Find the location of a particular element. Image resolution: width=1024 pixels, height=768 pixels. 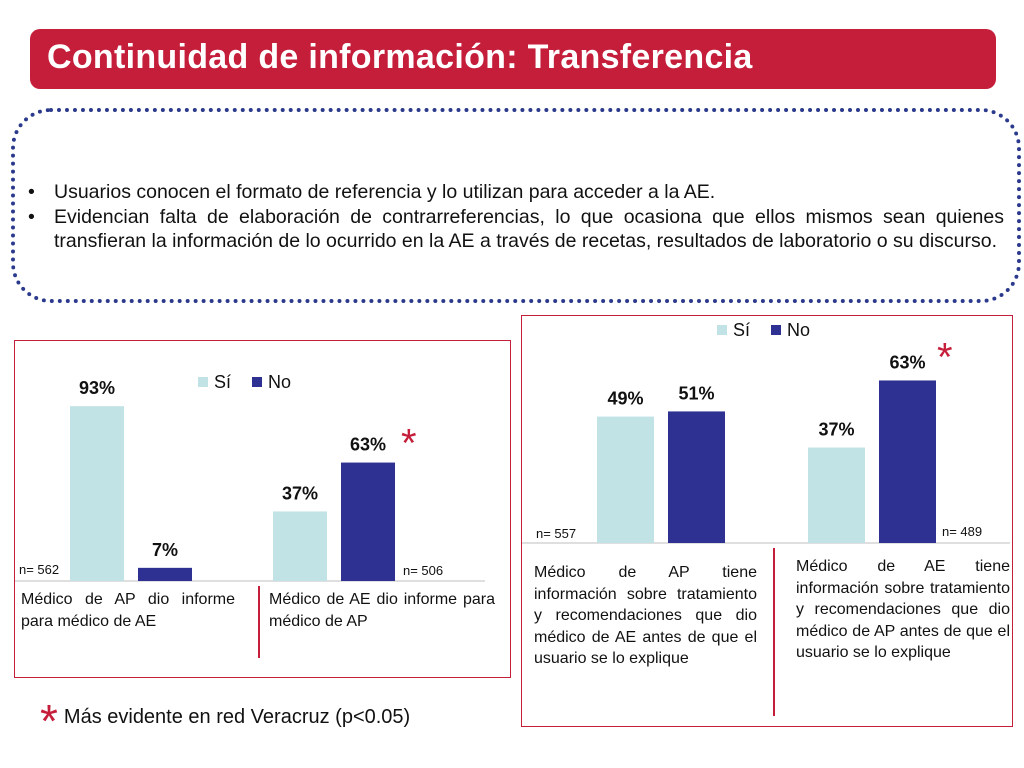

footnote: * Más evidente en red Veracruz (p<0.05) is located at coordinates (225, 721).